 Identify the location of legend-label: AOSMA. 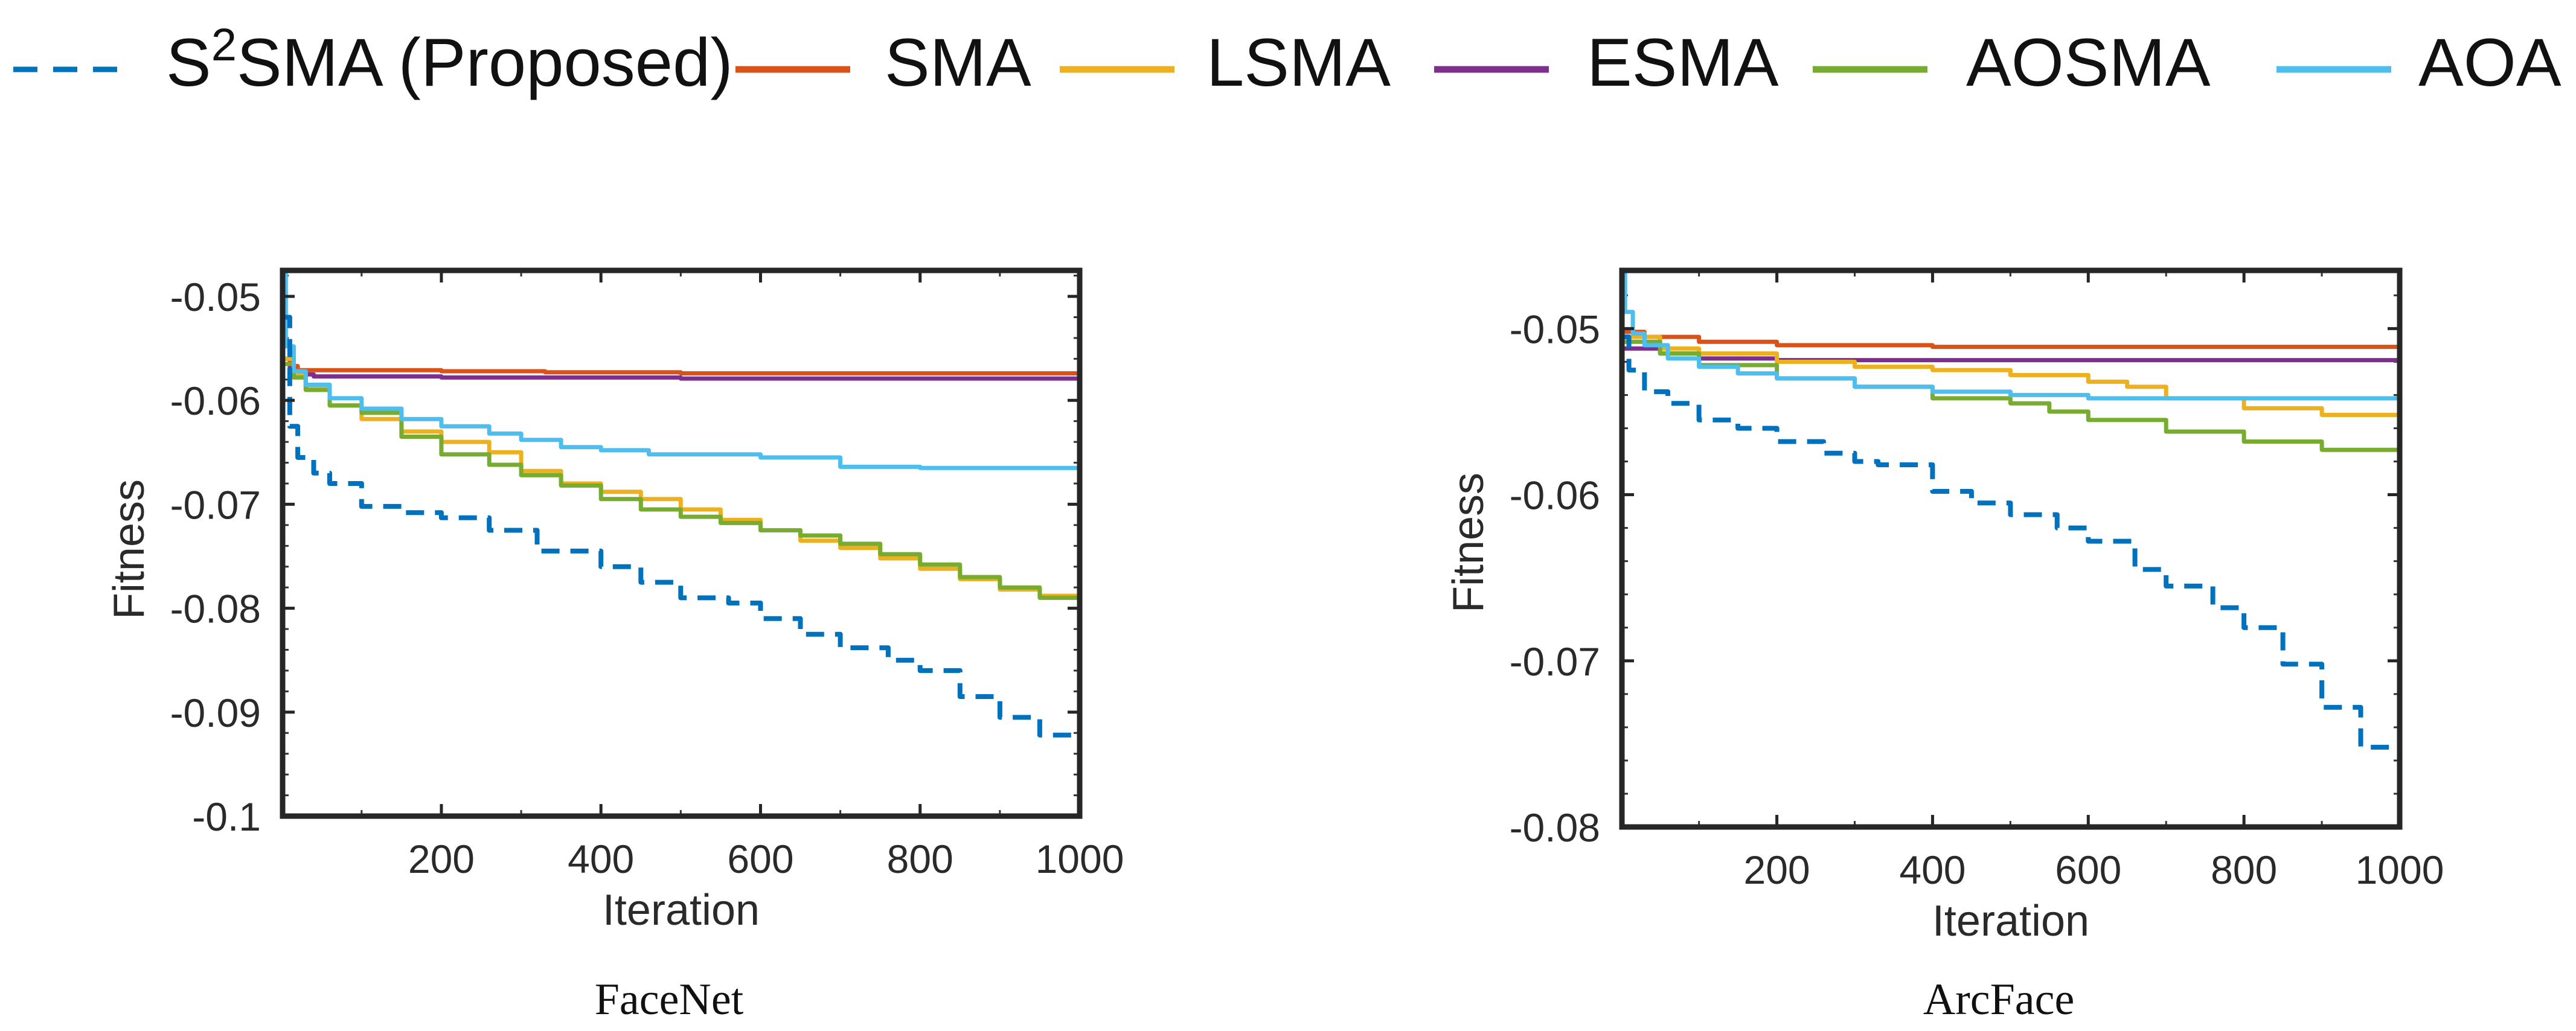
(2088, 62).